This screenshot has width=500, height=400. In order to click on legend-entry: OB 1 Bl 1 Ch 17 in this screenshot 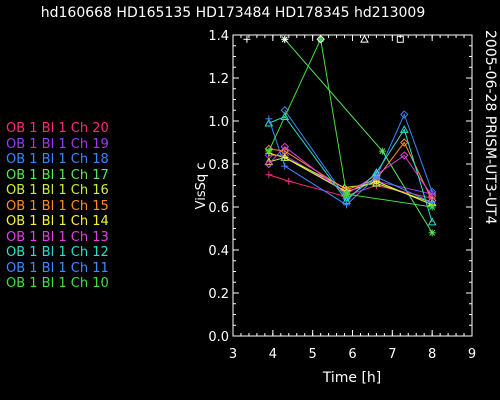, I will do `click(57, 175)`.